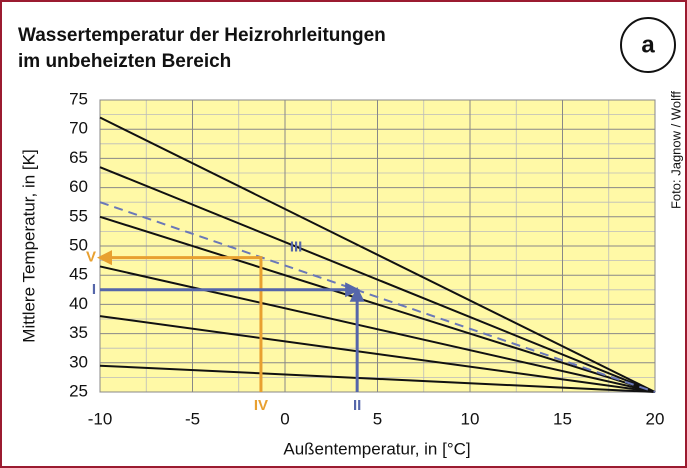 Image resolution: width=687 pixels, height=468 pixels. What do you see at coordinates (357, 405) in the screenshot?
I see `annotation: II` at bounding box center [357, 405].